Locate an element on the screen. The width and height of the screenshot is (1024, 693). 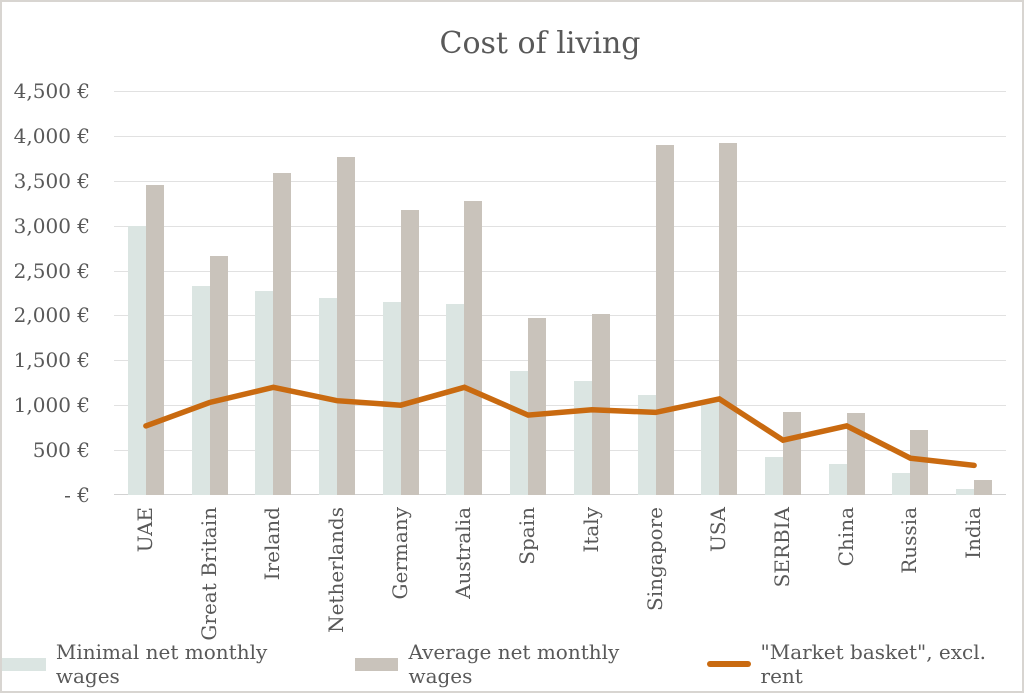
legend-label-average-wages: Average net monthly wages is located at coordinates (514, 664).